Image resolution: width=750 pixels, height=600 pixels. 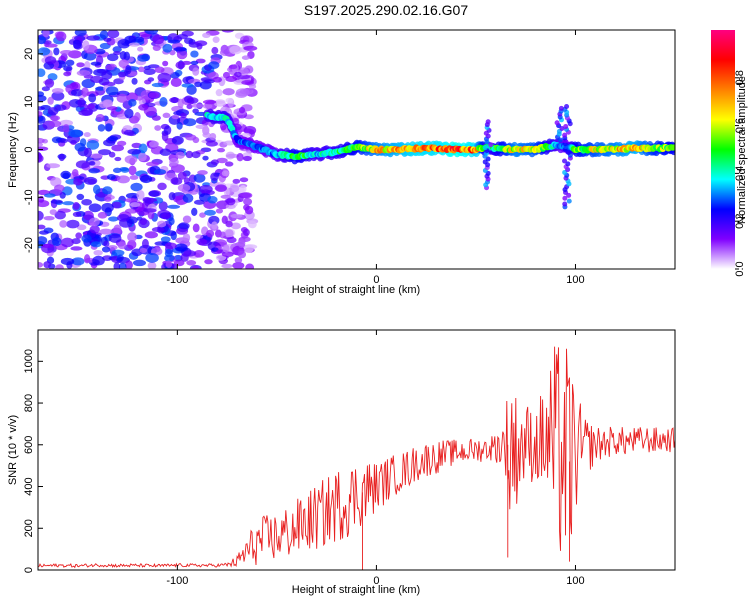 What do you see at coordinates (29, 102) in the screenshot?
I see `spectrogram-y-tick-label: 10` at bounding box center [29, 102].